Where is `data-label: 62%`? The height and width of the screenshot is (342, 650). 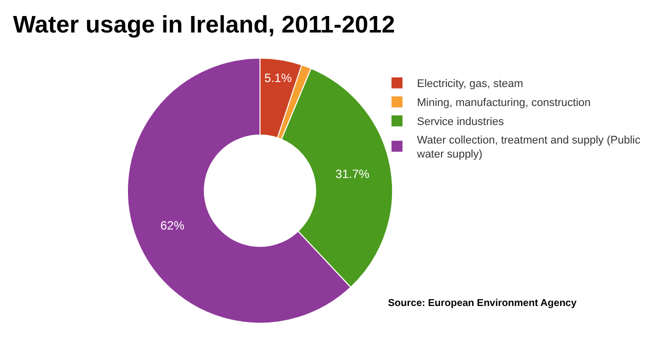
data-label: 62% is located at coordinates (172, 225).